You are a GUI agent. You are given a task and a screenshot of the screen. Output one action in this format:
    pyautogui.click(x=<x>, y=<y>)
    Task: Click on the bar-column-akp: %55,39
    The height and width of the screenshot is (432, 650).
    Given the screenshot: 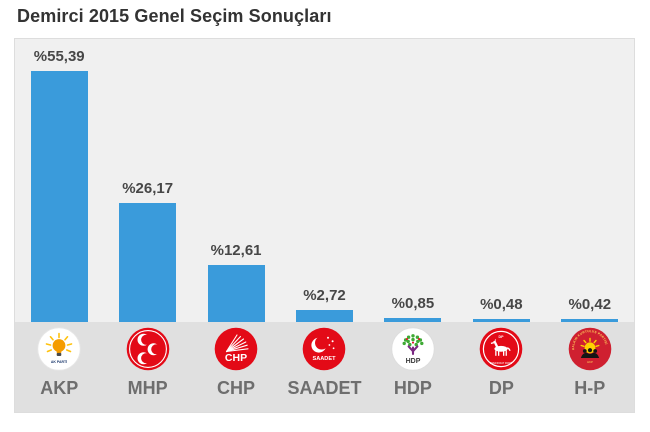 What is the action you would take?
    pyautogui.click(x=59, y=180)
    